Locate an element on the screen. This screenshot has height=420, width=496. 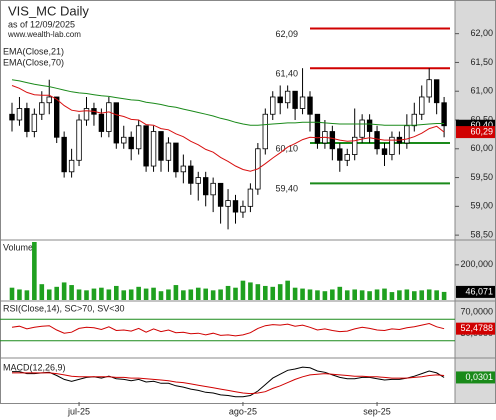
value-badge-label: 60,40 is located at coordinates (481, 125).